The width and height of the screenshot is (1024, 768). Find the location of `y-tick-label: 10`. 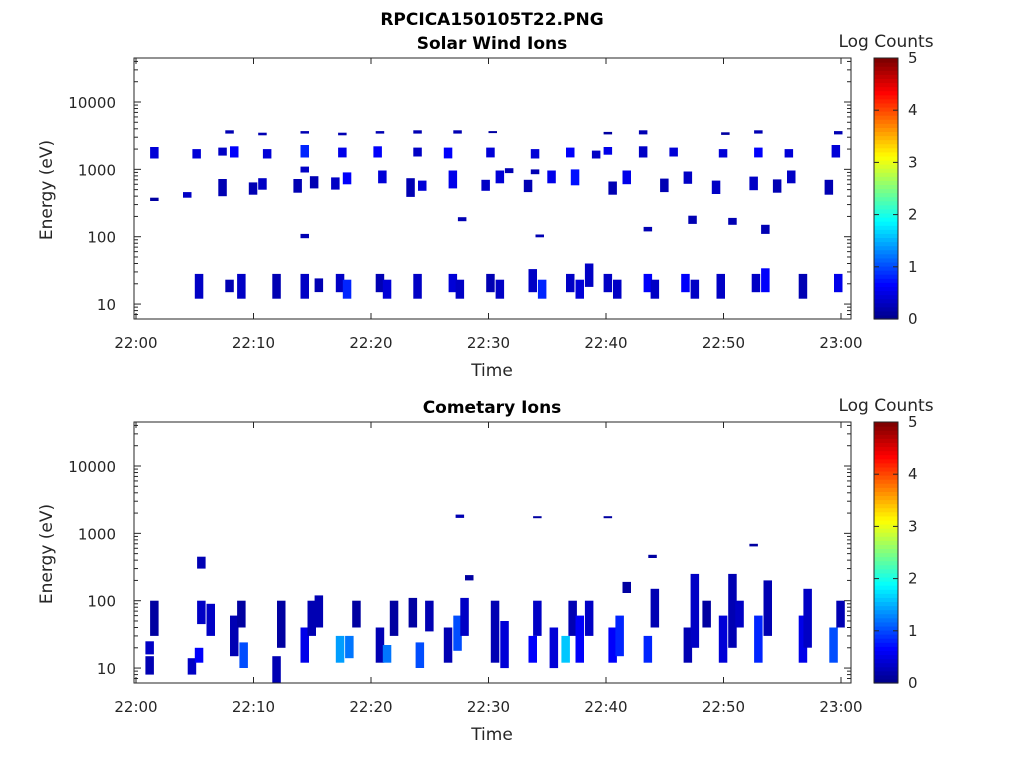

y-tick-label: 10 is located at coordinates (106, 305).